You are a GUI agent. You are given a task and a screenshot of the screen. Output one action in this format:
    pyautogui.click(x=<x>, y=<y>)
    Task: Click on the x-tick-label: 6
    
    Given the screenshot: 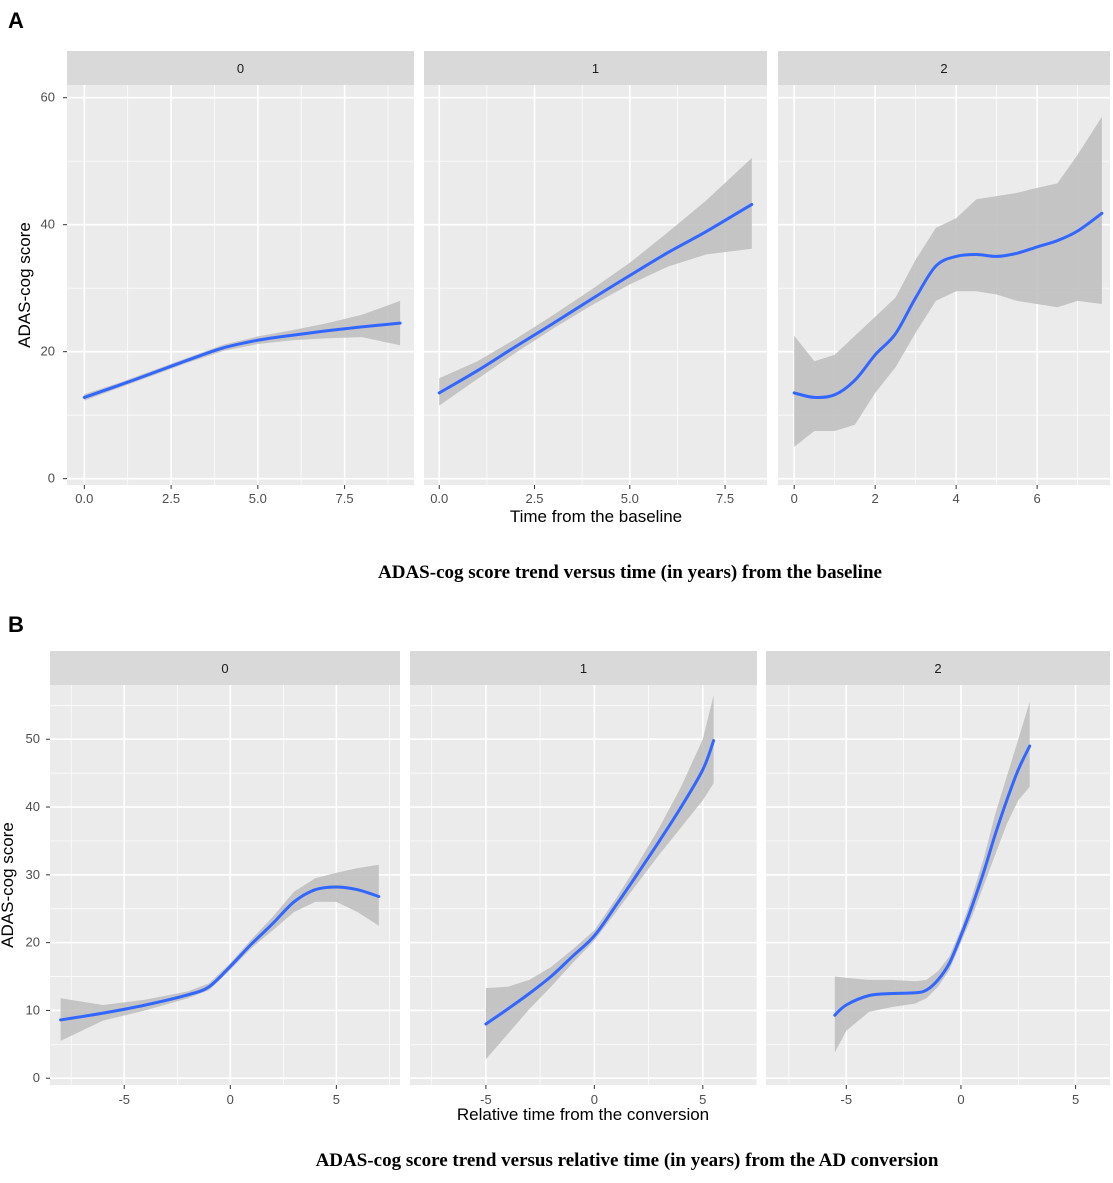 What is the action you would take?
    pyautogui.click(x=1037, y=498)
    